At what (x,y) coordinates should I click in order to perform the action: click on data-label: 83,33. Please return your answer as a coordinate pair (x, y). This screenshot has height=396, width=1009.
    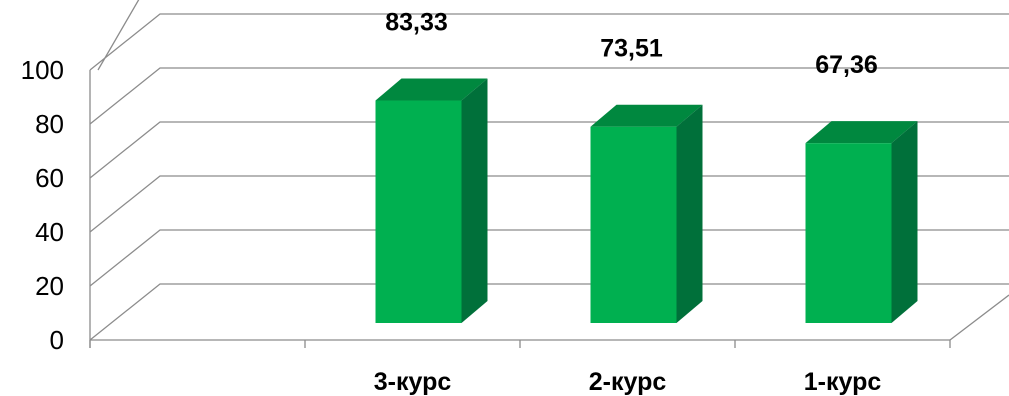
    Looking at the image, I should click on (416, 23).